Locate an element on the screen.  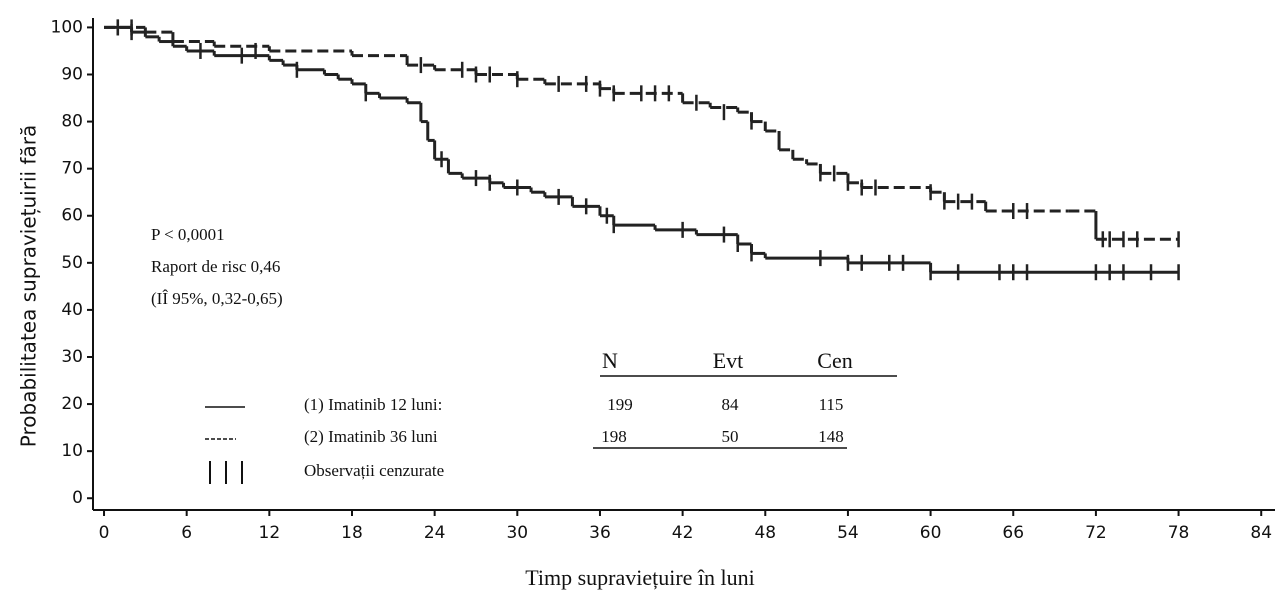
x-tick-label: 36 is located at coordinates (600, 533).